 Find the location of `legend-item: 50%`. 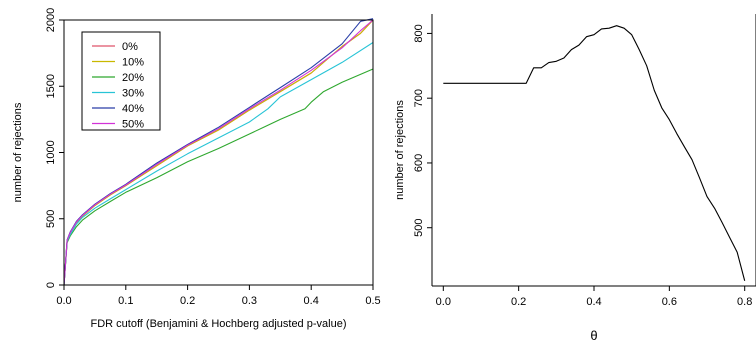

legend-item: 50% is located at coordinates (118, 125).